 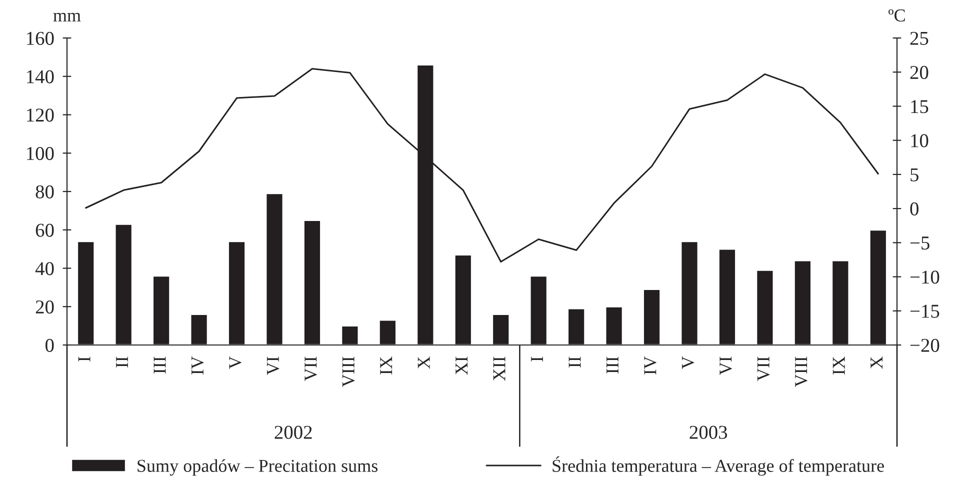 I want to click on y2-tick-label: −10, so click(x=925, y=277).